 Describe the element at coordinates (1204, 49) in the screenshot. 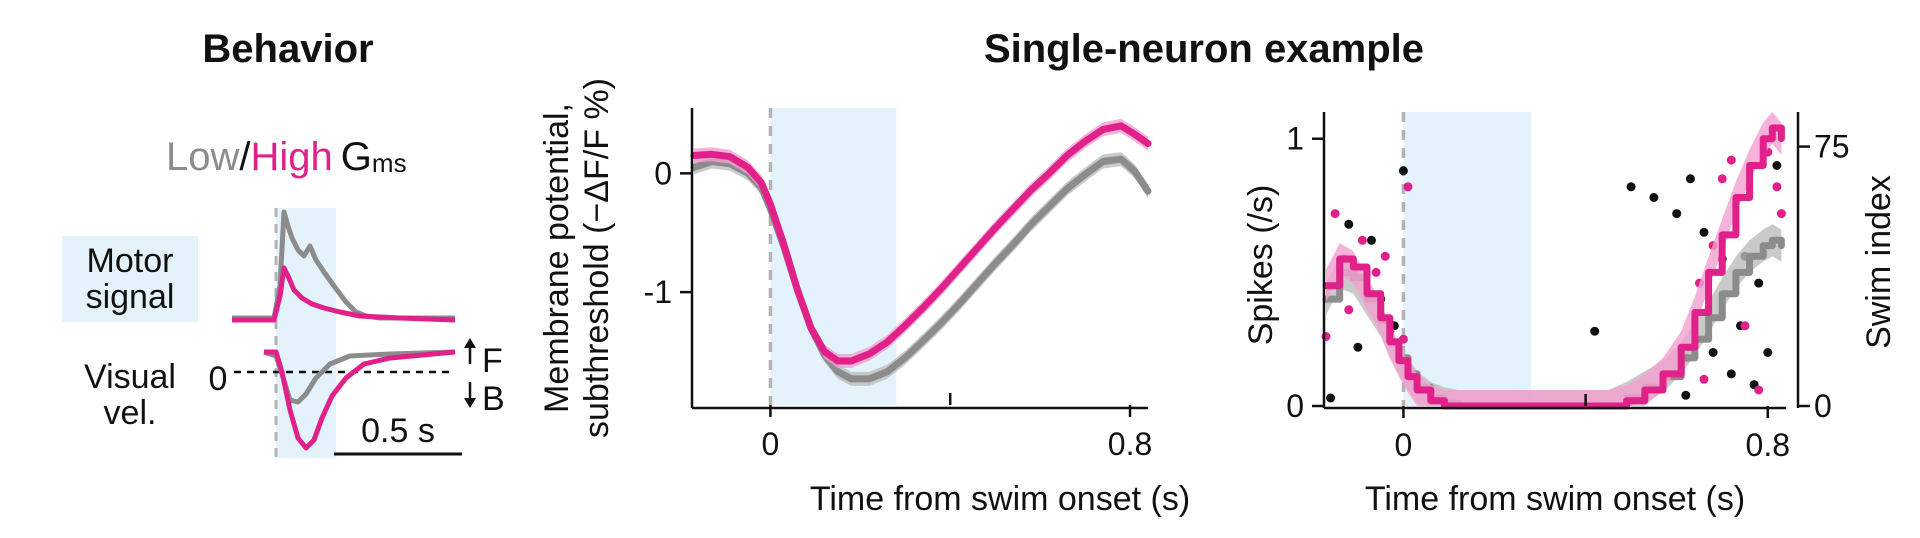

I see `single-neuron-title: Single-neuron example` at that location.